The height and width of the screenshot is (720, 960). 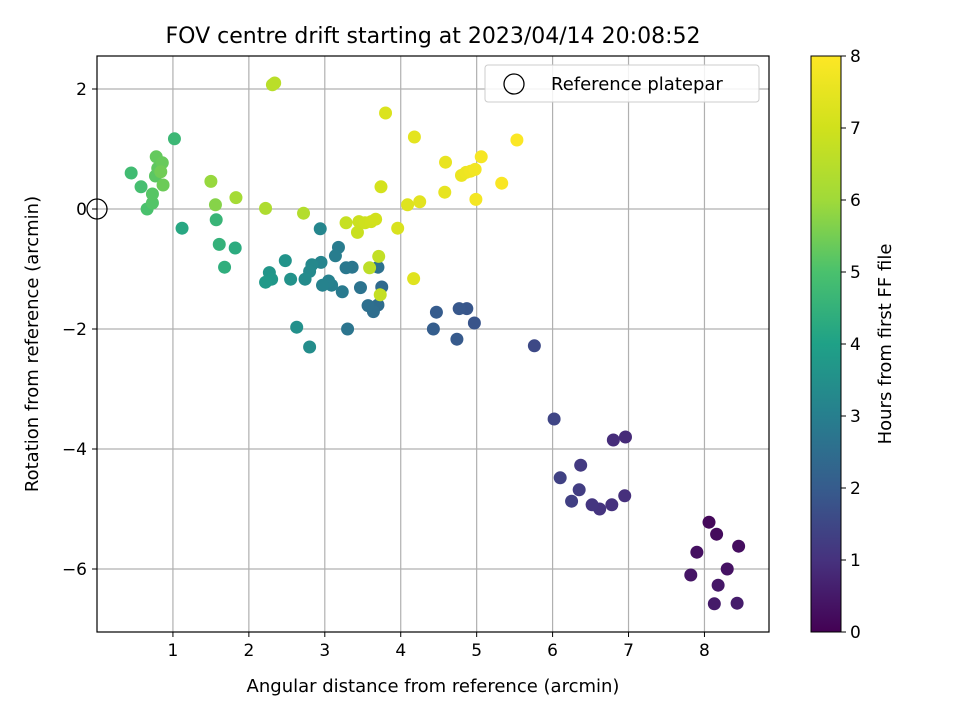 I want to click on colorbar-tick-label: 0, so click(x=855, y=633).